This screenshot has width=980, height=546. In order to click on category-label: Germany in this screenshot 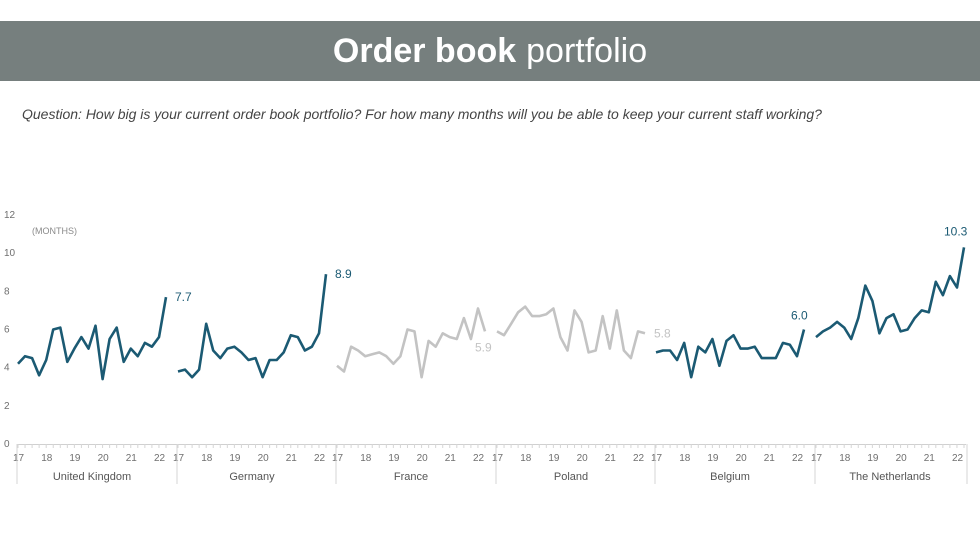, I will do `click(252, 477)`.